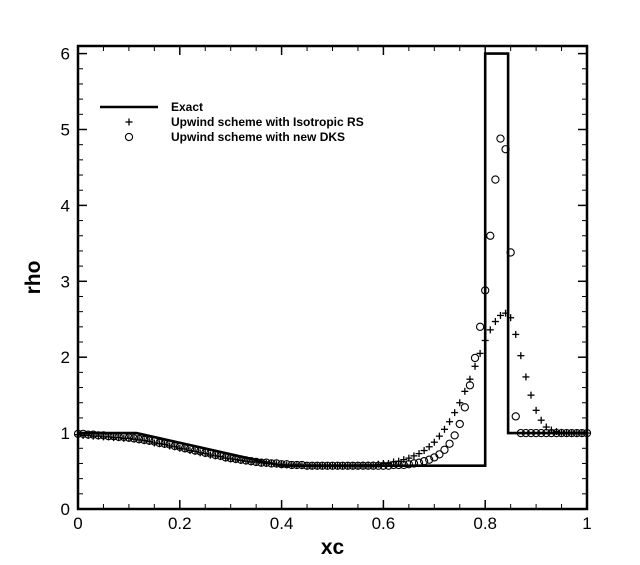 This screenshot has width=640, height=565. I want to click on x-tick-label: 0.2, so click(180, 523).